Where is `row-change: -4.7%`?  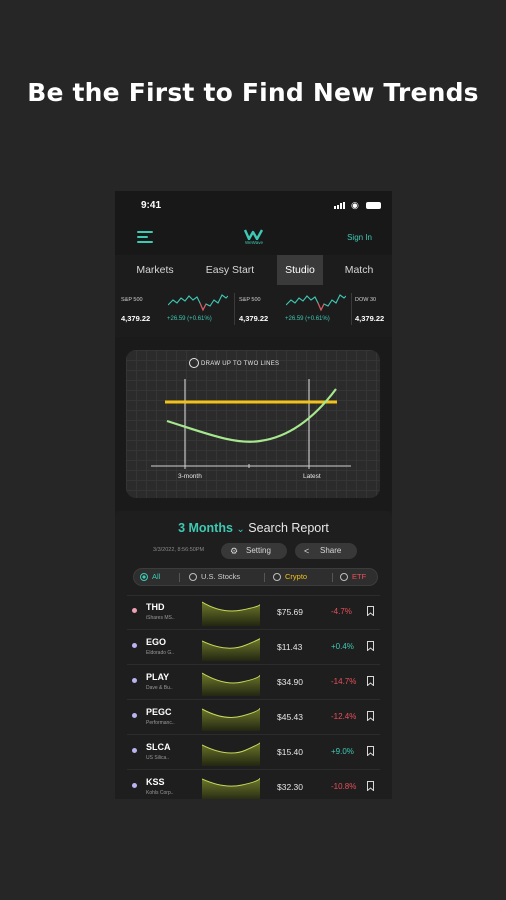
row-change: -4.7% is located at coordinates (341, 611).